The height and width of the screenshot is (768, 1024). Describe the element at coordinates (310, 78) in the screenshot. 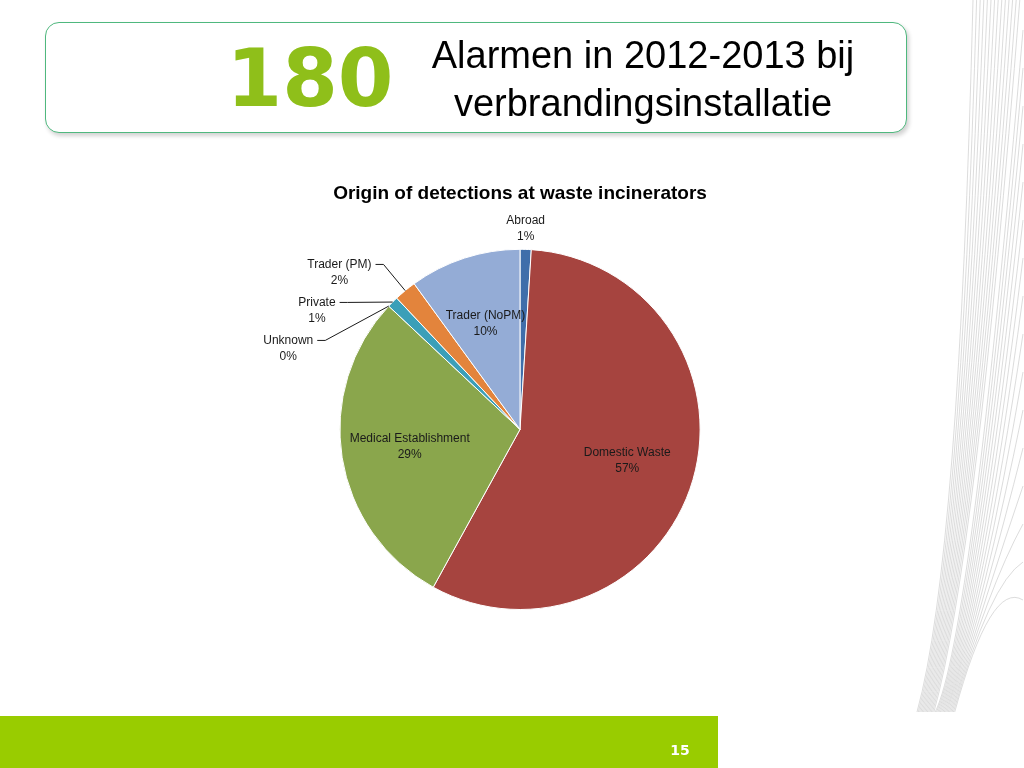

I see `text: 180` at that location.